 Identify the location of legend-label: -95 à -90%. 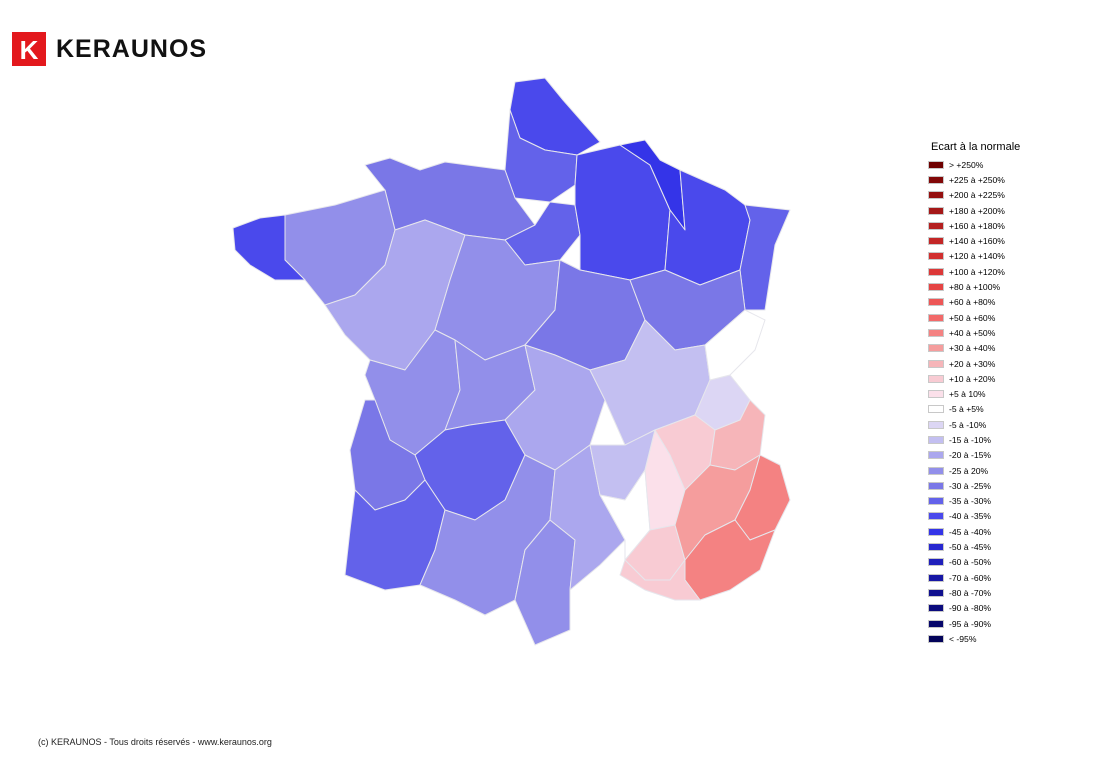
(970, 623).